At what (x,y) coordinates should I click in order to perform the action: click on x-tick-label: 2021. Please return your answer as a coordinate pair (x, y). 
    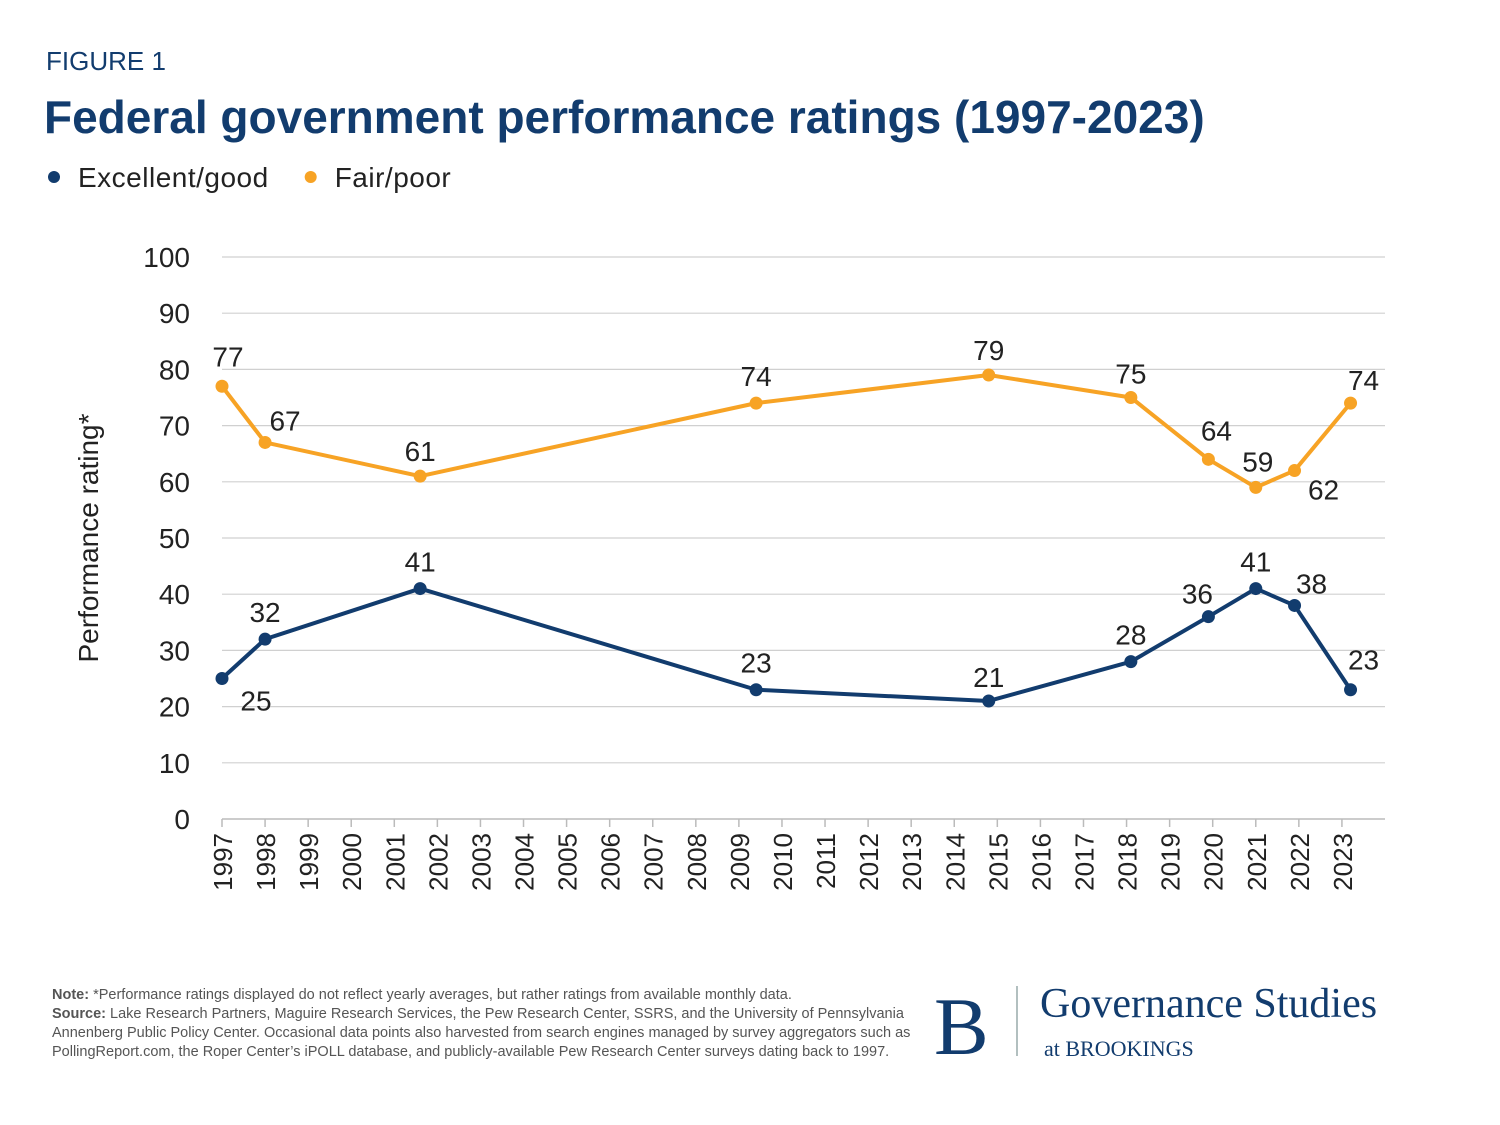
    Looking at the image, I should click on (1257, 862).